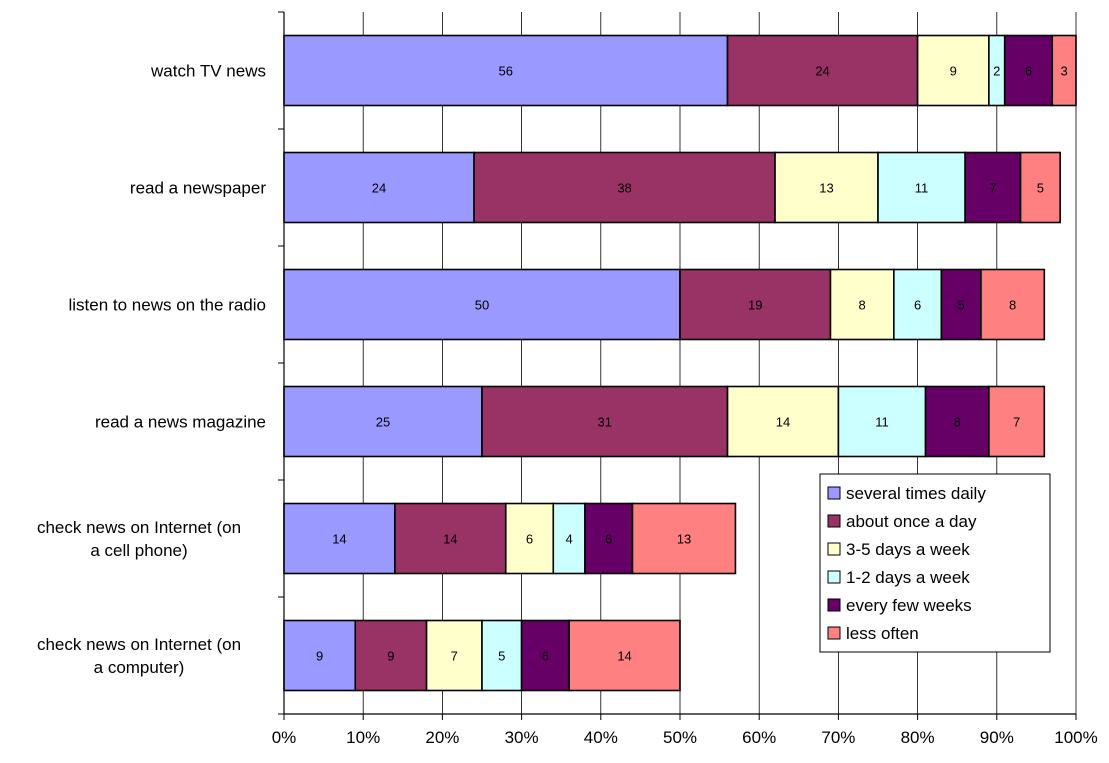 This screenshot has height=763, width=1109. Describe the element at coordinates (139, 667) in the screenshot. I see `category-label: a computer)` at that location.